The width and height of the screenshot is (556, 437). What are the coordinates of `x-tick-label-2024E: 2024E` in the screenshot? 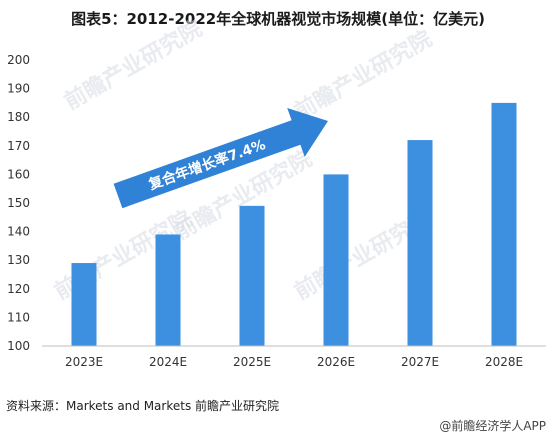 It's located at (168, 362).